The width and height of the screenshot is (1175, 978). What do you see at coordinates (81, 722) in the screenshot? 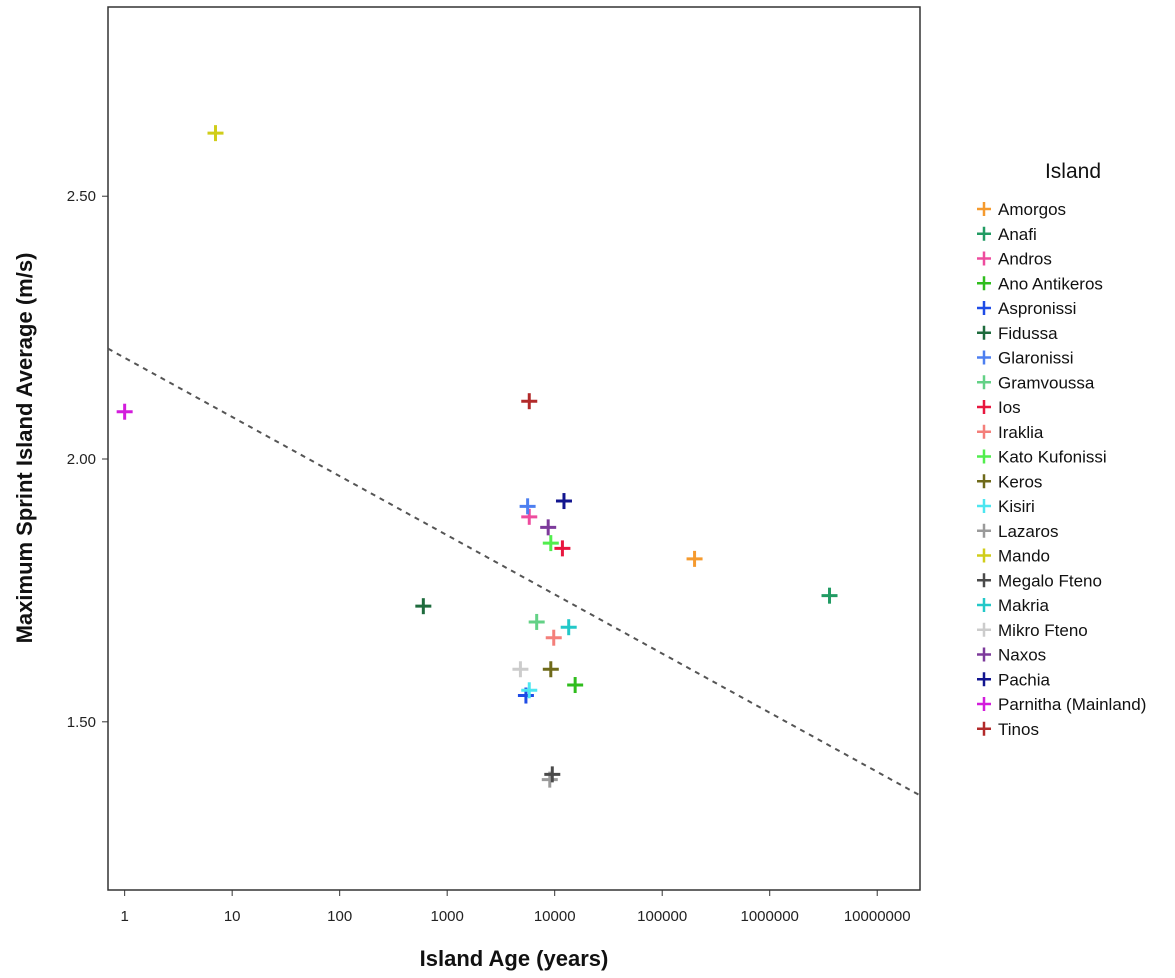
I see `y-tick-label: 1.50` at bounding box center [81, 722].